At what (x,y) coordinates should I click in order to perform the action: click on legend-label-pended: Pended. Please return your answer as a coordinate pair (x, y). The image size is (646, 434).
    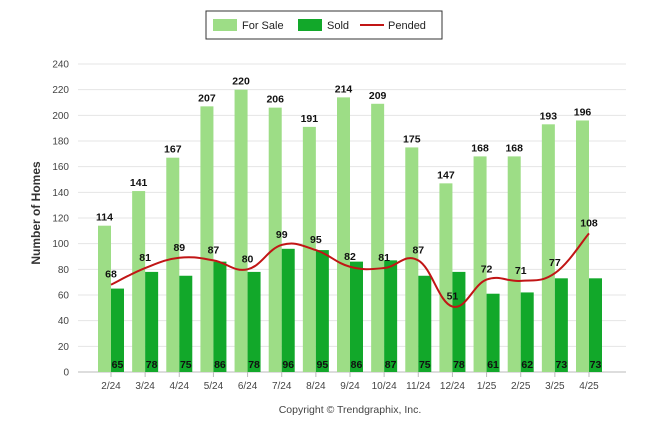
    Looking at the image, I should click on (407, 26).